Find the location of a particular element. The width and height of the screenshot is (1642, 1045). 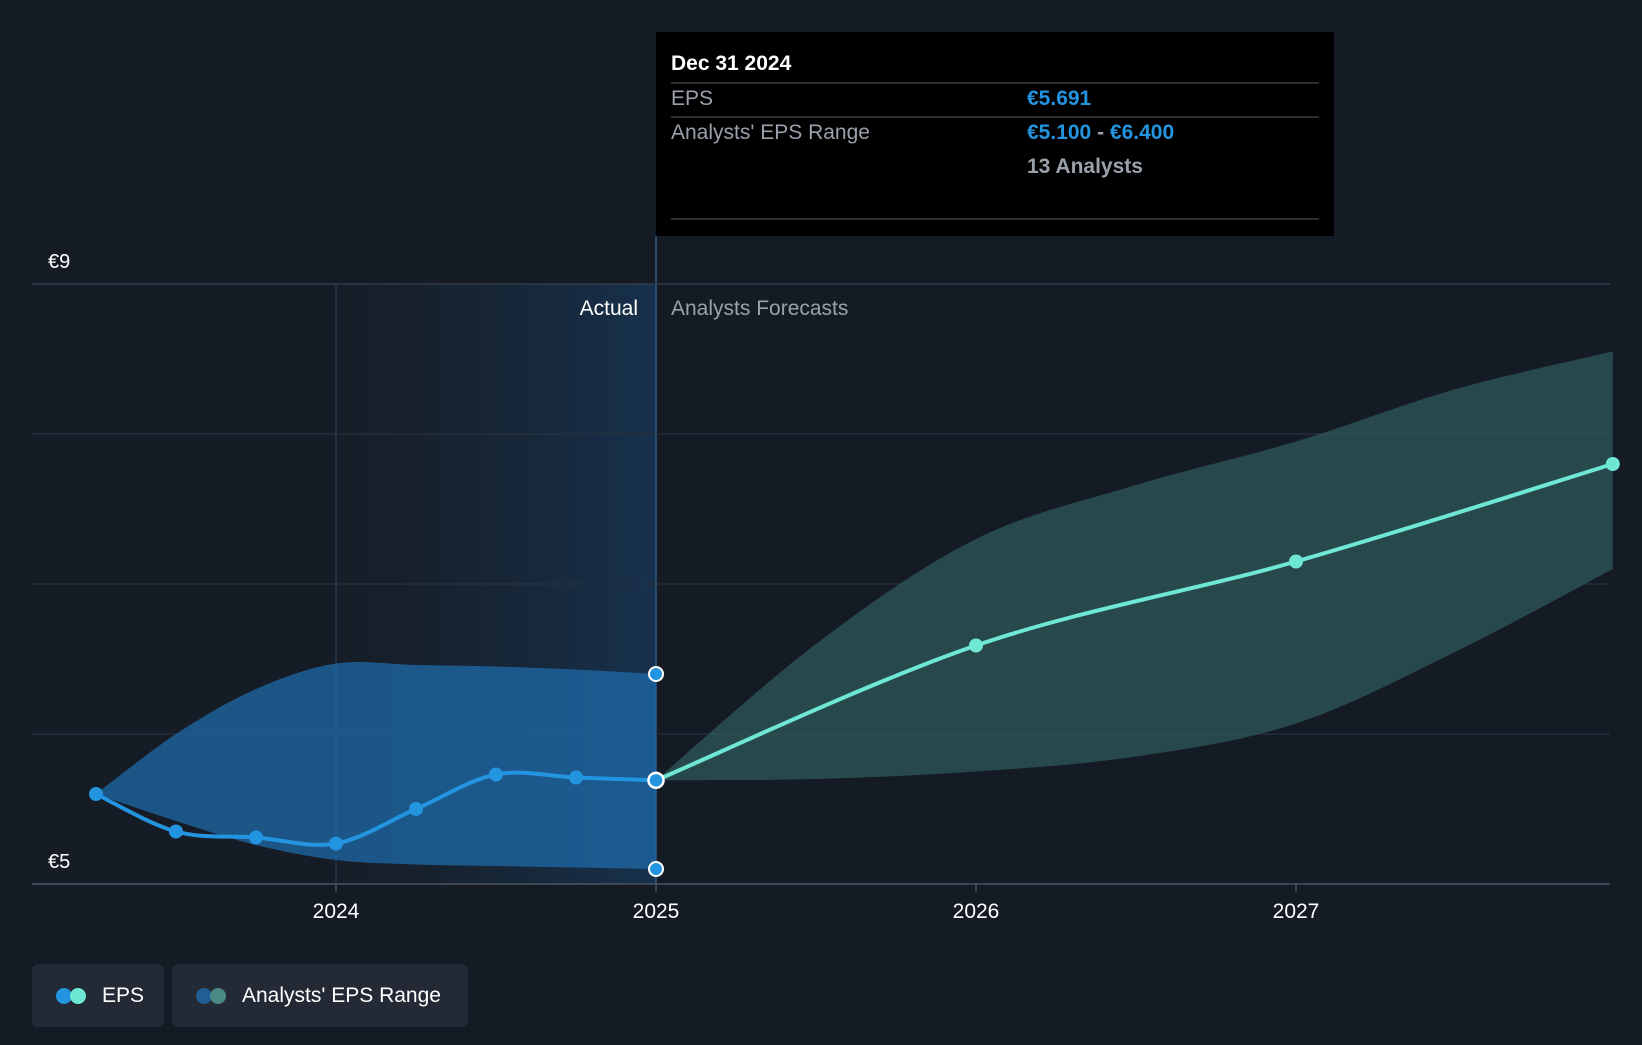

y-tick-label: €9 is located at coordinates (59, 262).